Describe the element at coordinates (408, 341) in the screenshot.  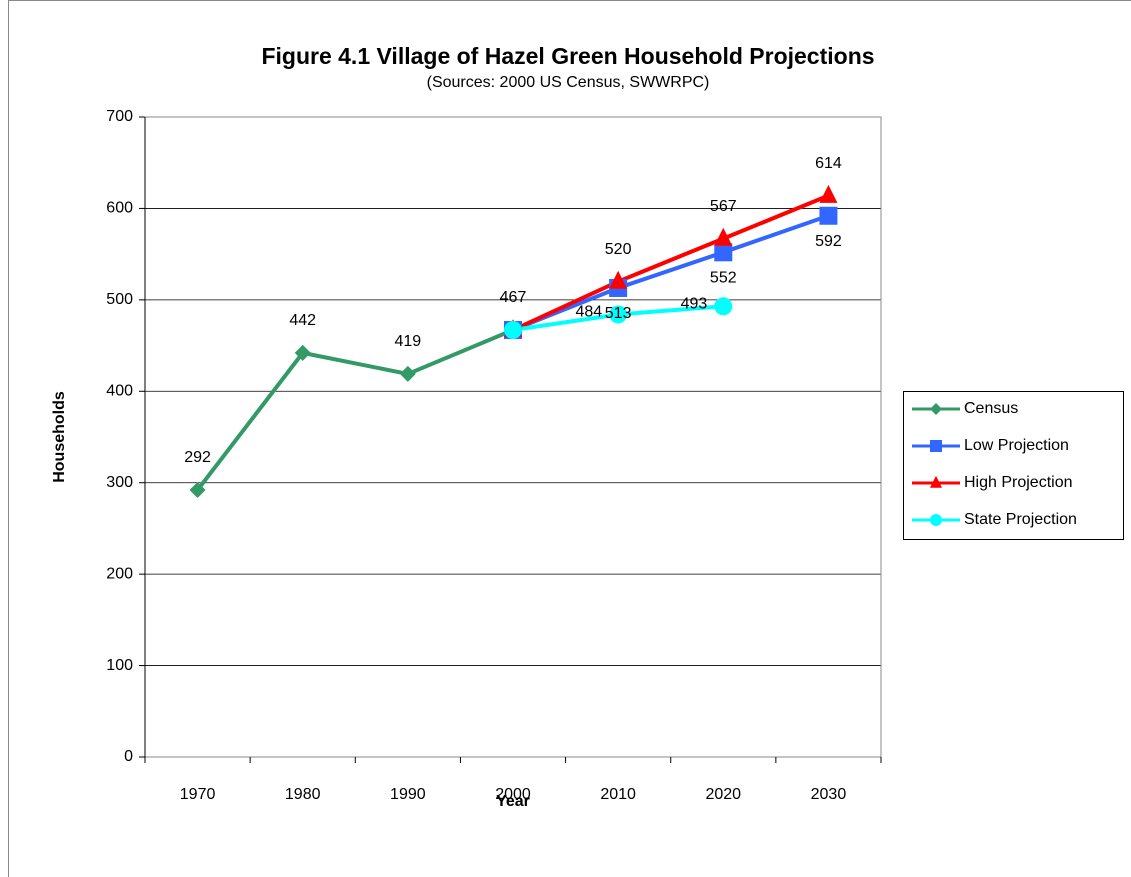
I see `data-label: 419` at that location.